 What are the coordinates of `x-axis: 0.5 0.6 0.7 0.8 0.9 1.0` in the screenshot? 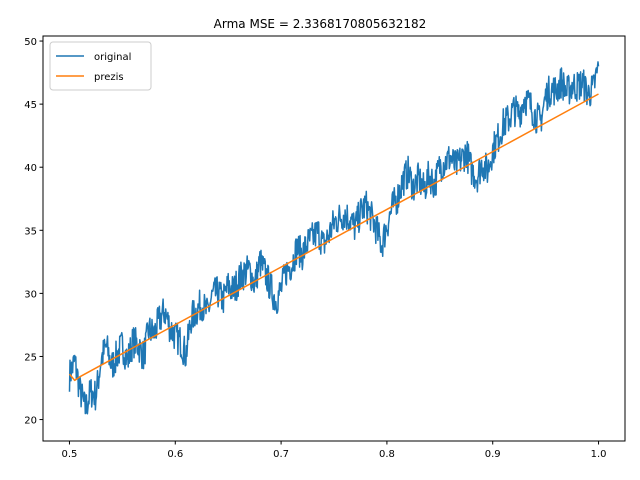 It's located at (334, 450).